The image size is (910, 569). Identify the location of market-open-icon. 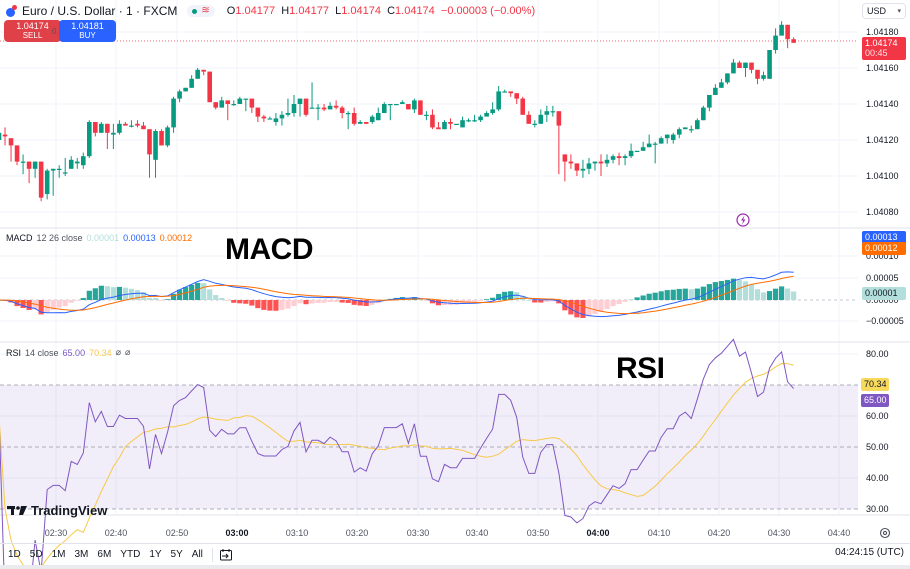
(195, 11).